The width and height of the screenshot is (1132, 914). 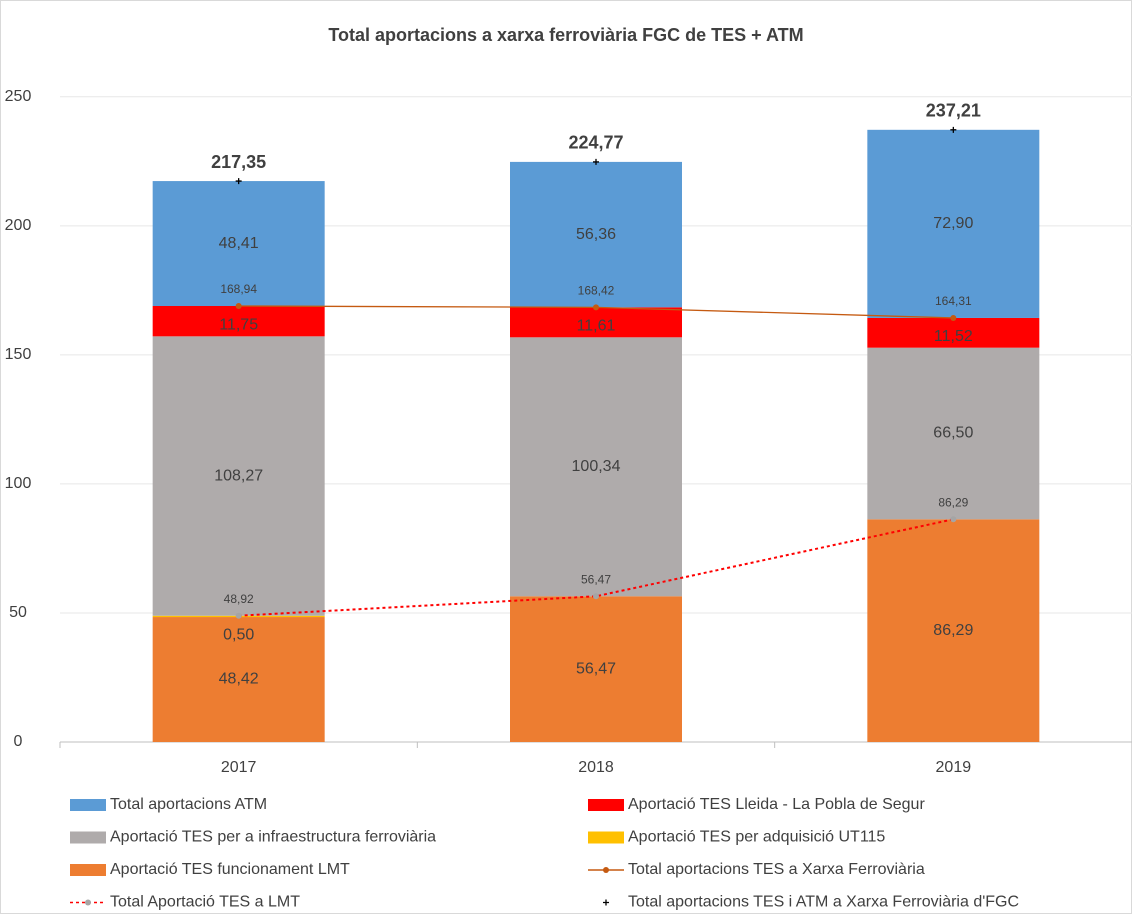 I want to click on legend-label: Aportació TES per adquisició UT115, so click(x=756, y=837).